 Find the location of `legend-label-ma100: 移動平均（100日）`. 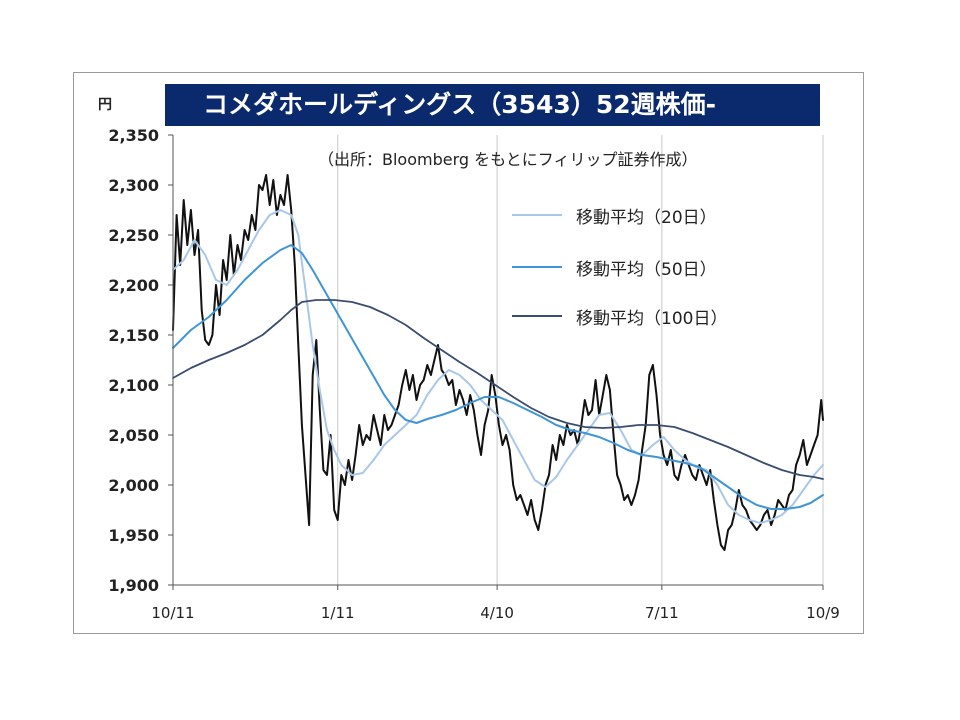

legend-label-ma100: 移動平均（100日） is located at coordinates (652, 318).